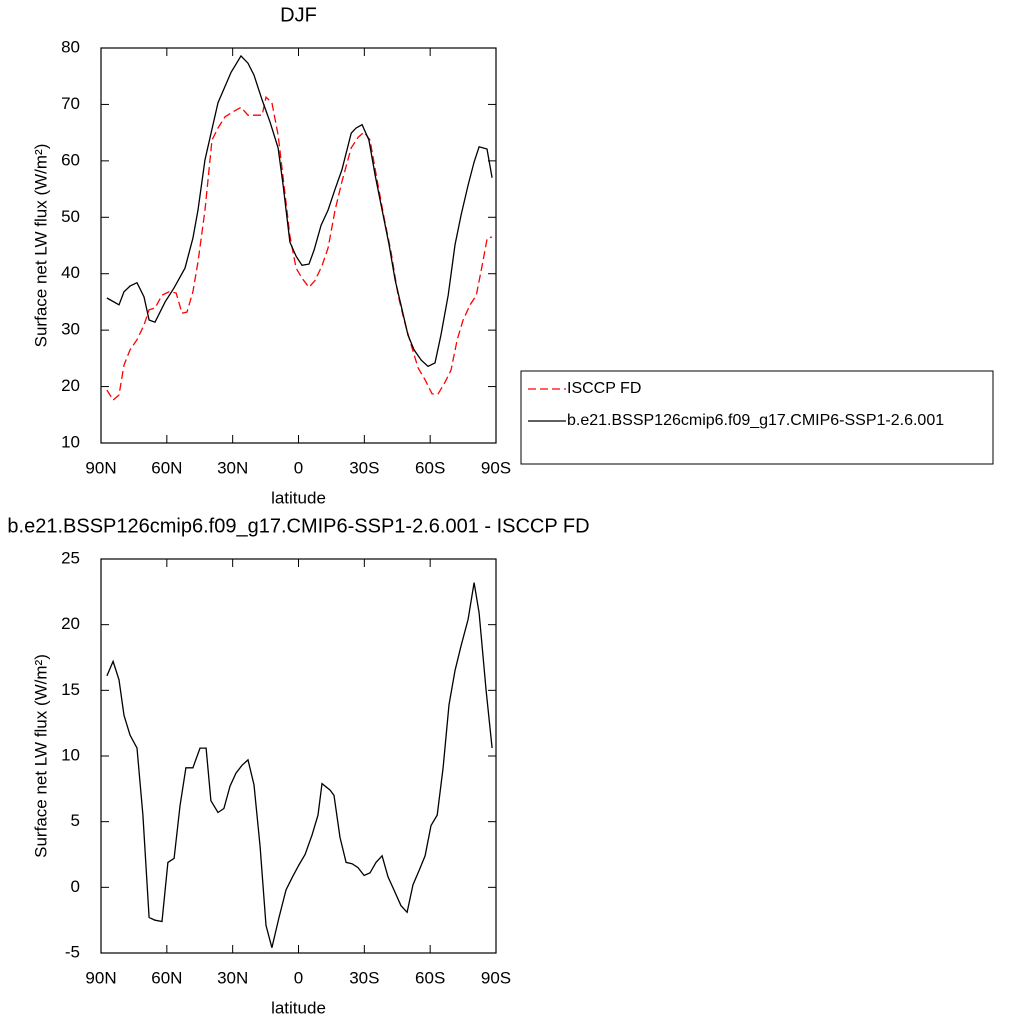  What do you see at coordinates (70, 103) in the screenshot?
I see `y-tick-label: 70` at bounding box center [70, 103].